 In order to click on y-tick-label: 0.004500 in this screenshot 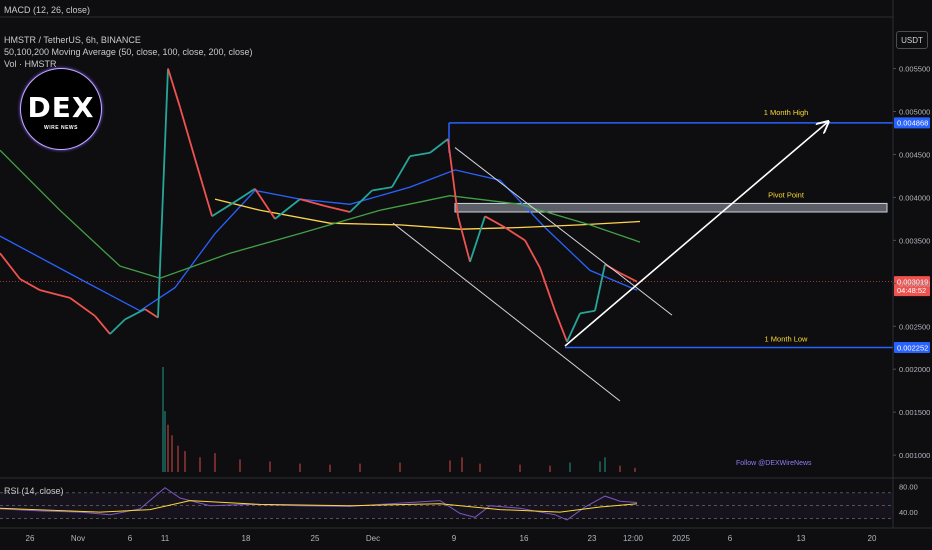, I will do `click(914, 154)`.